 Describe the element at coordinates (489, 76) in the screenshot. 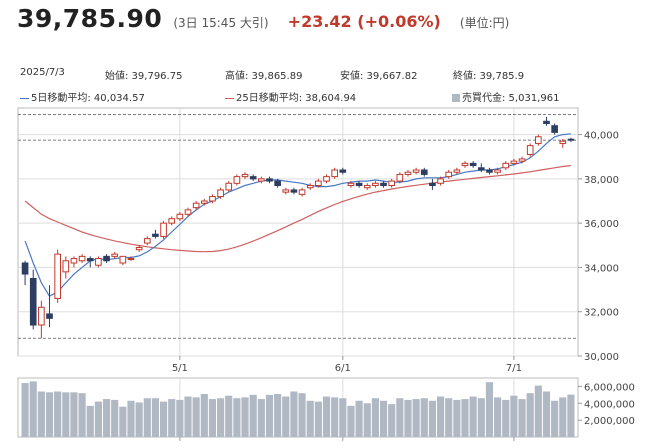

I see `stats-close: 終値: 39,785.9` at that location.